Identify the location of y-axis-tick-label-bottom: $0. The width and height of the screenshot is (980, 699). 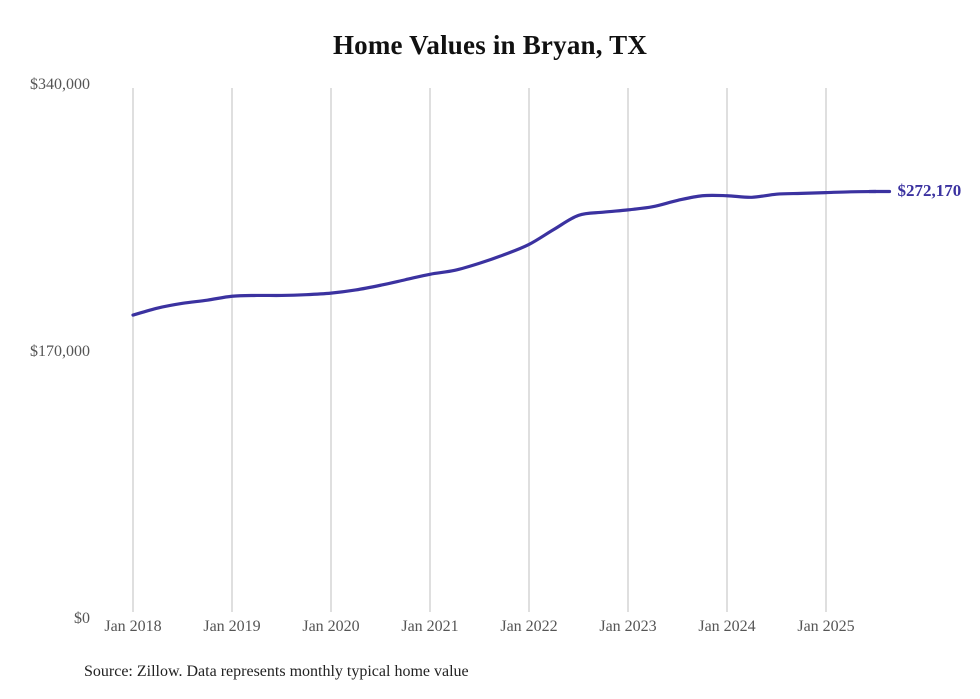
(82, 618).